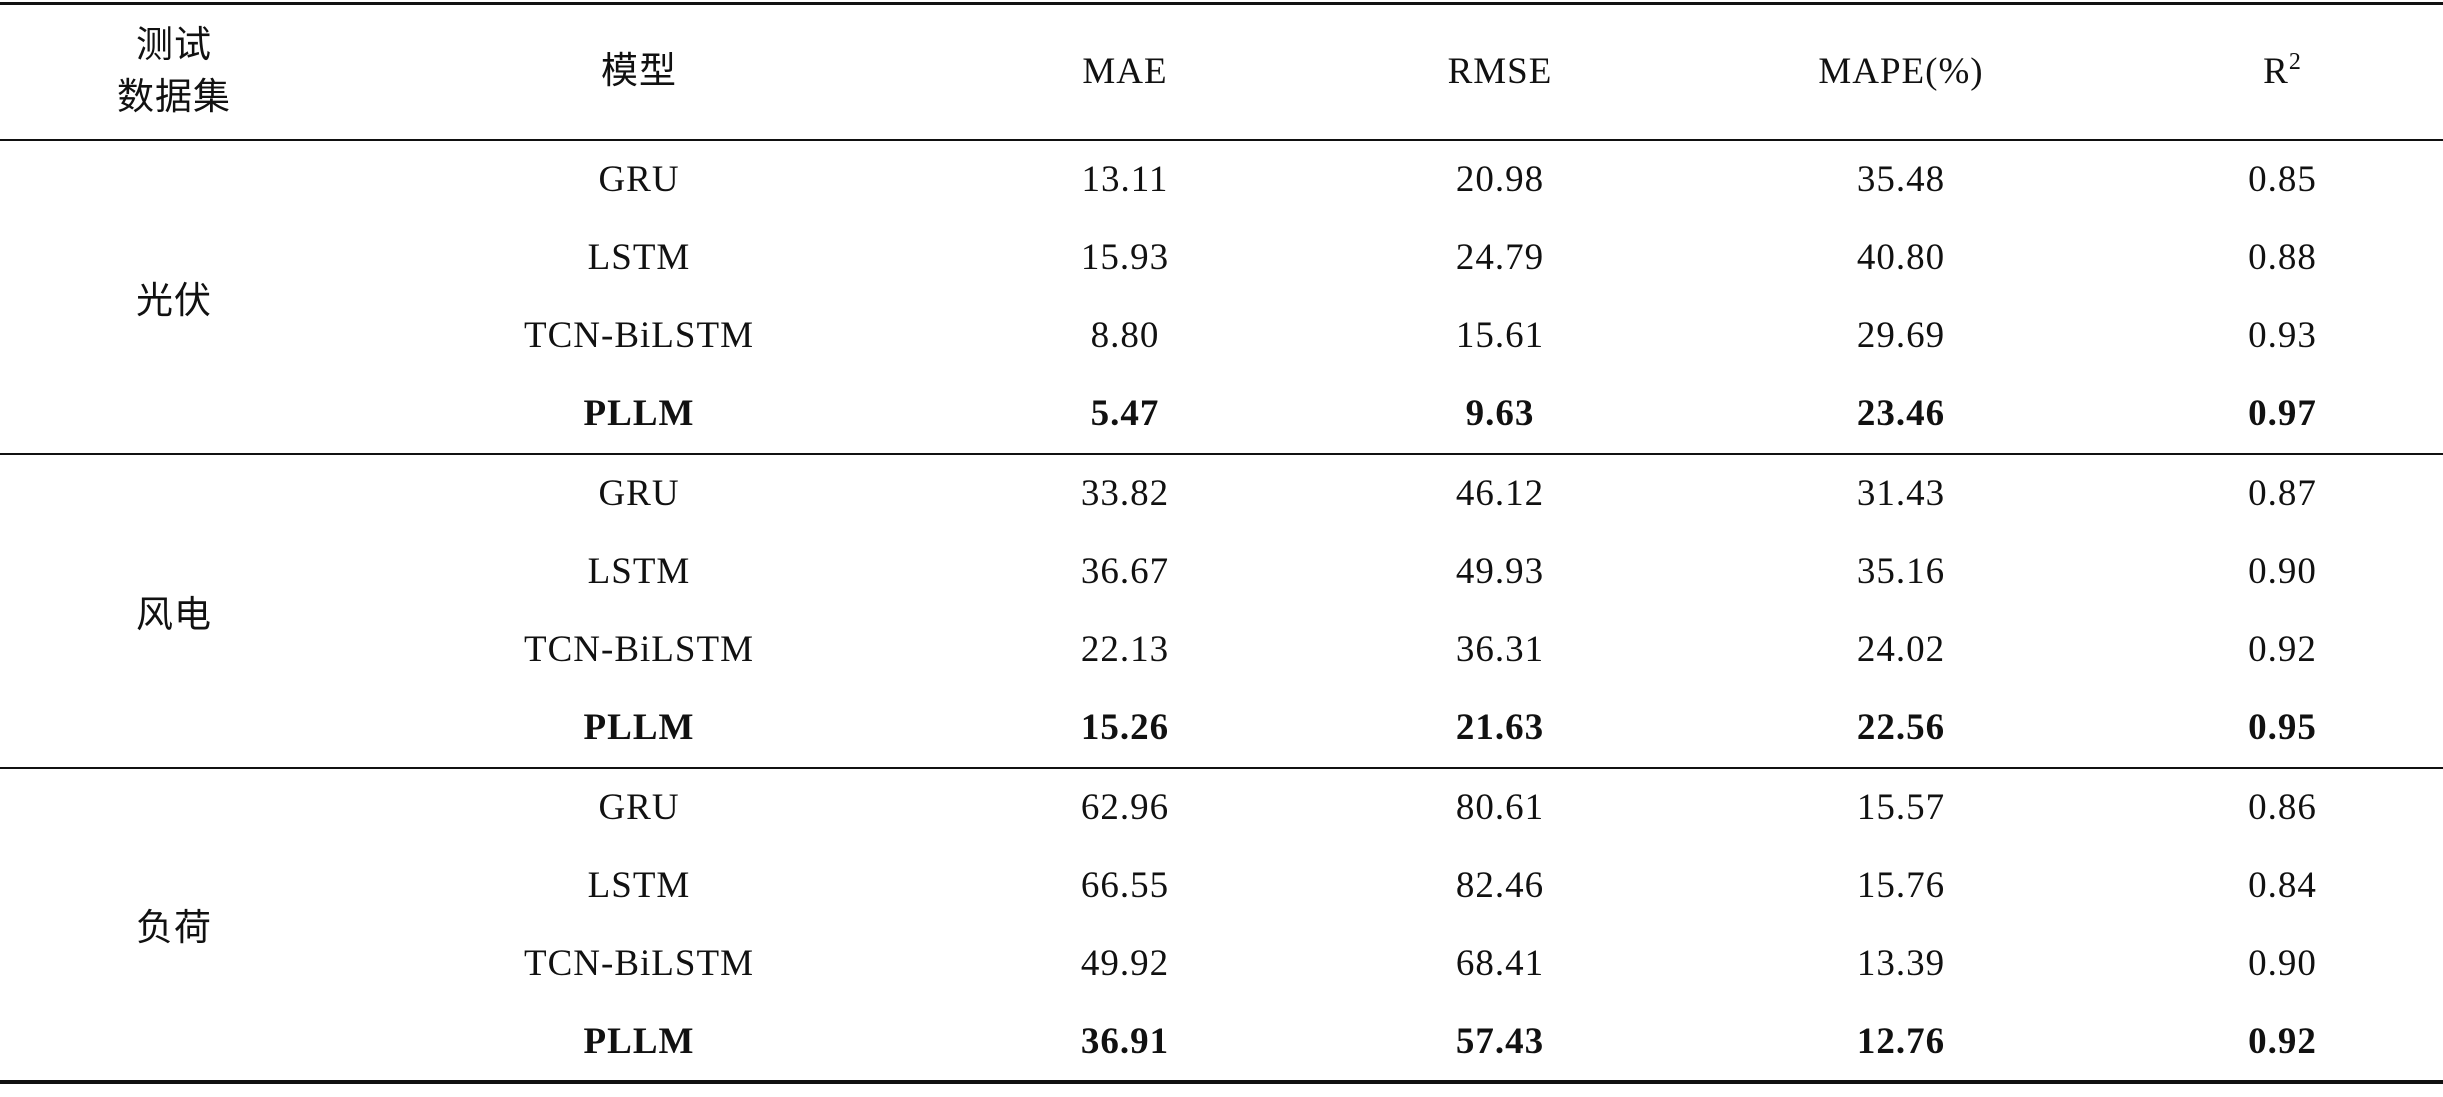 The image size is (2443, 1097). Describe the element at coordinates (1901, 728) in the screenshot. I see `metric-cell: 22.56` at that location.